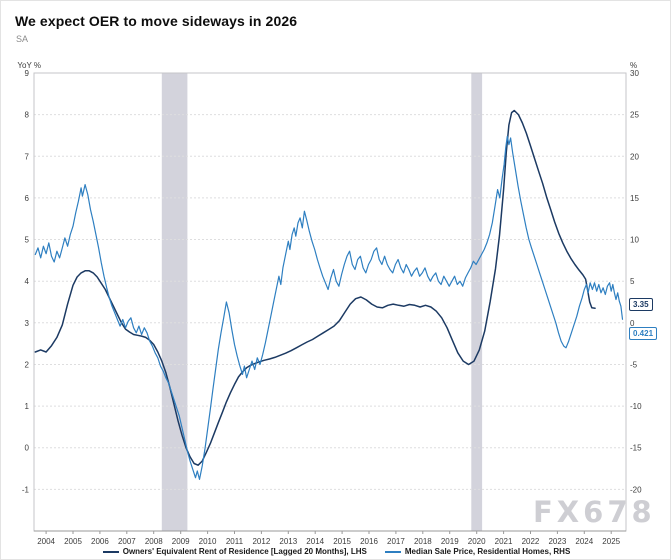 This screenshot has height=560, width=671. I want to click on svg-text: 2010, so click(208, 541).